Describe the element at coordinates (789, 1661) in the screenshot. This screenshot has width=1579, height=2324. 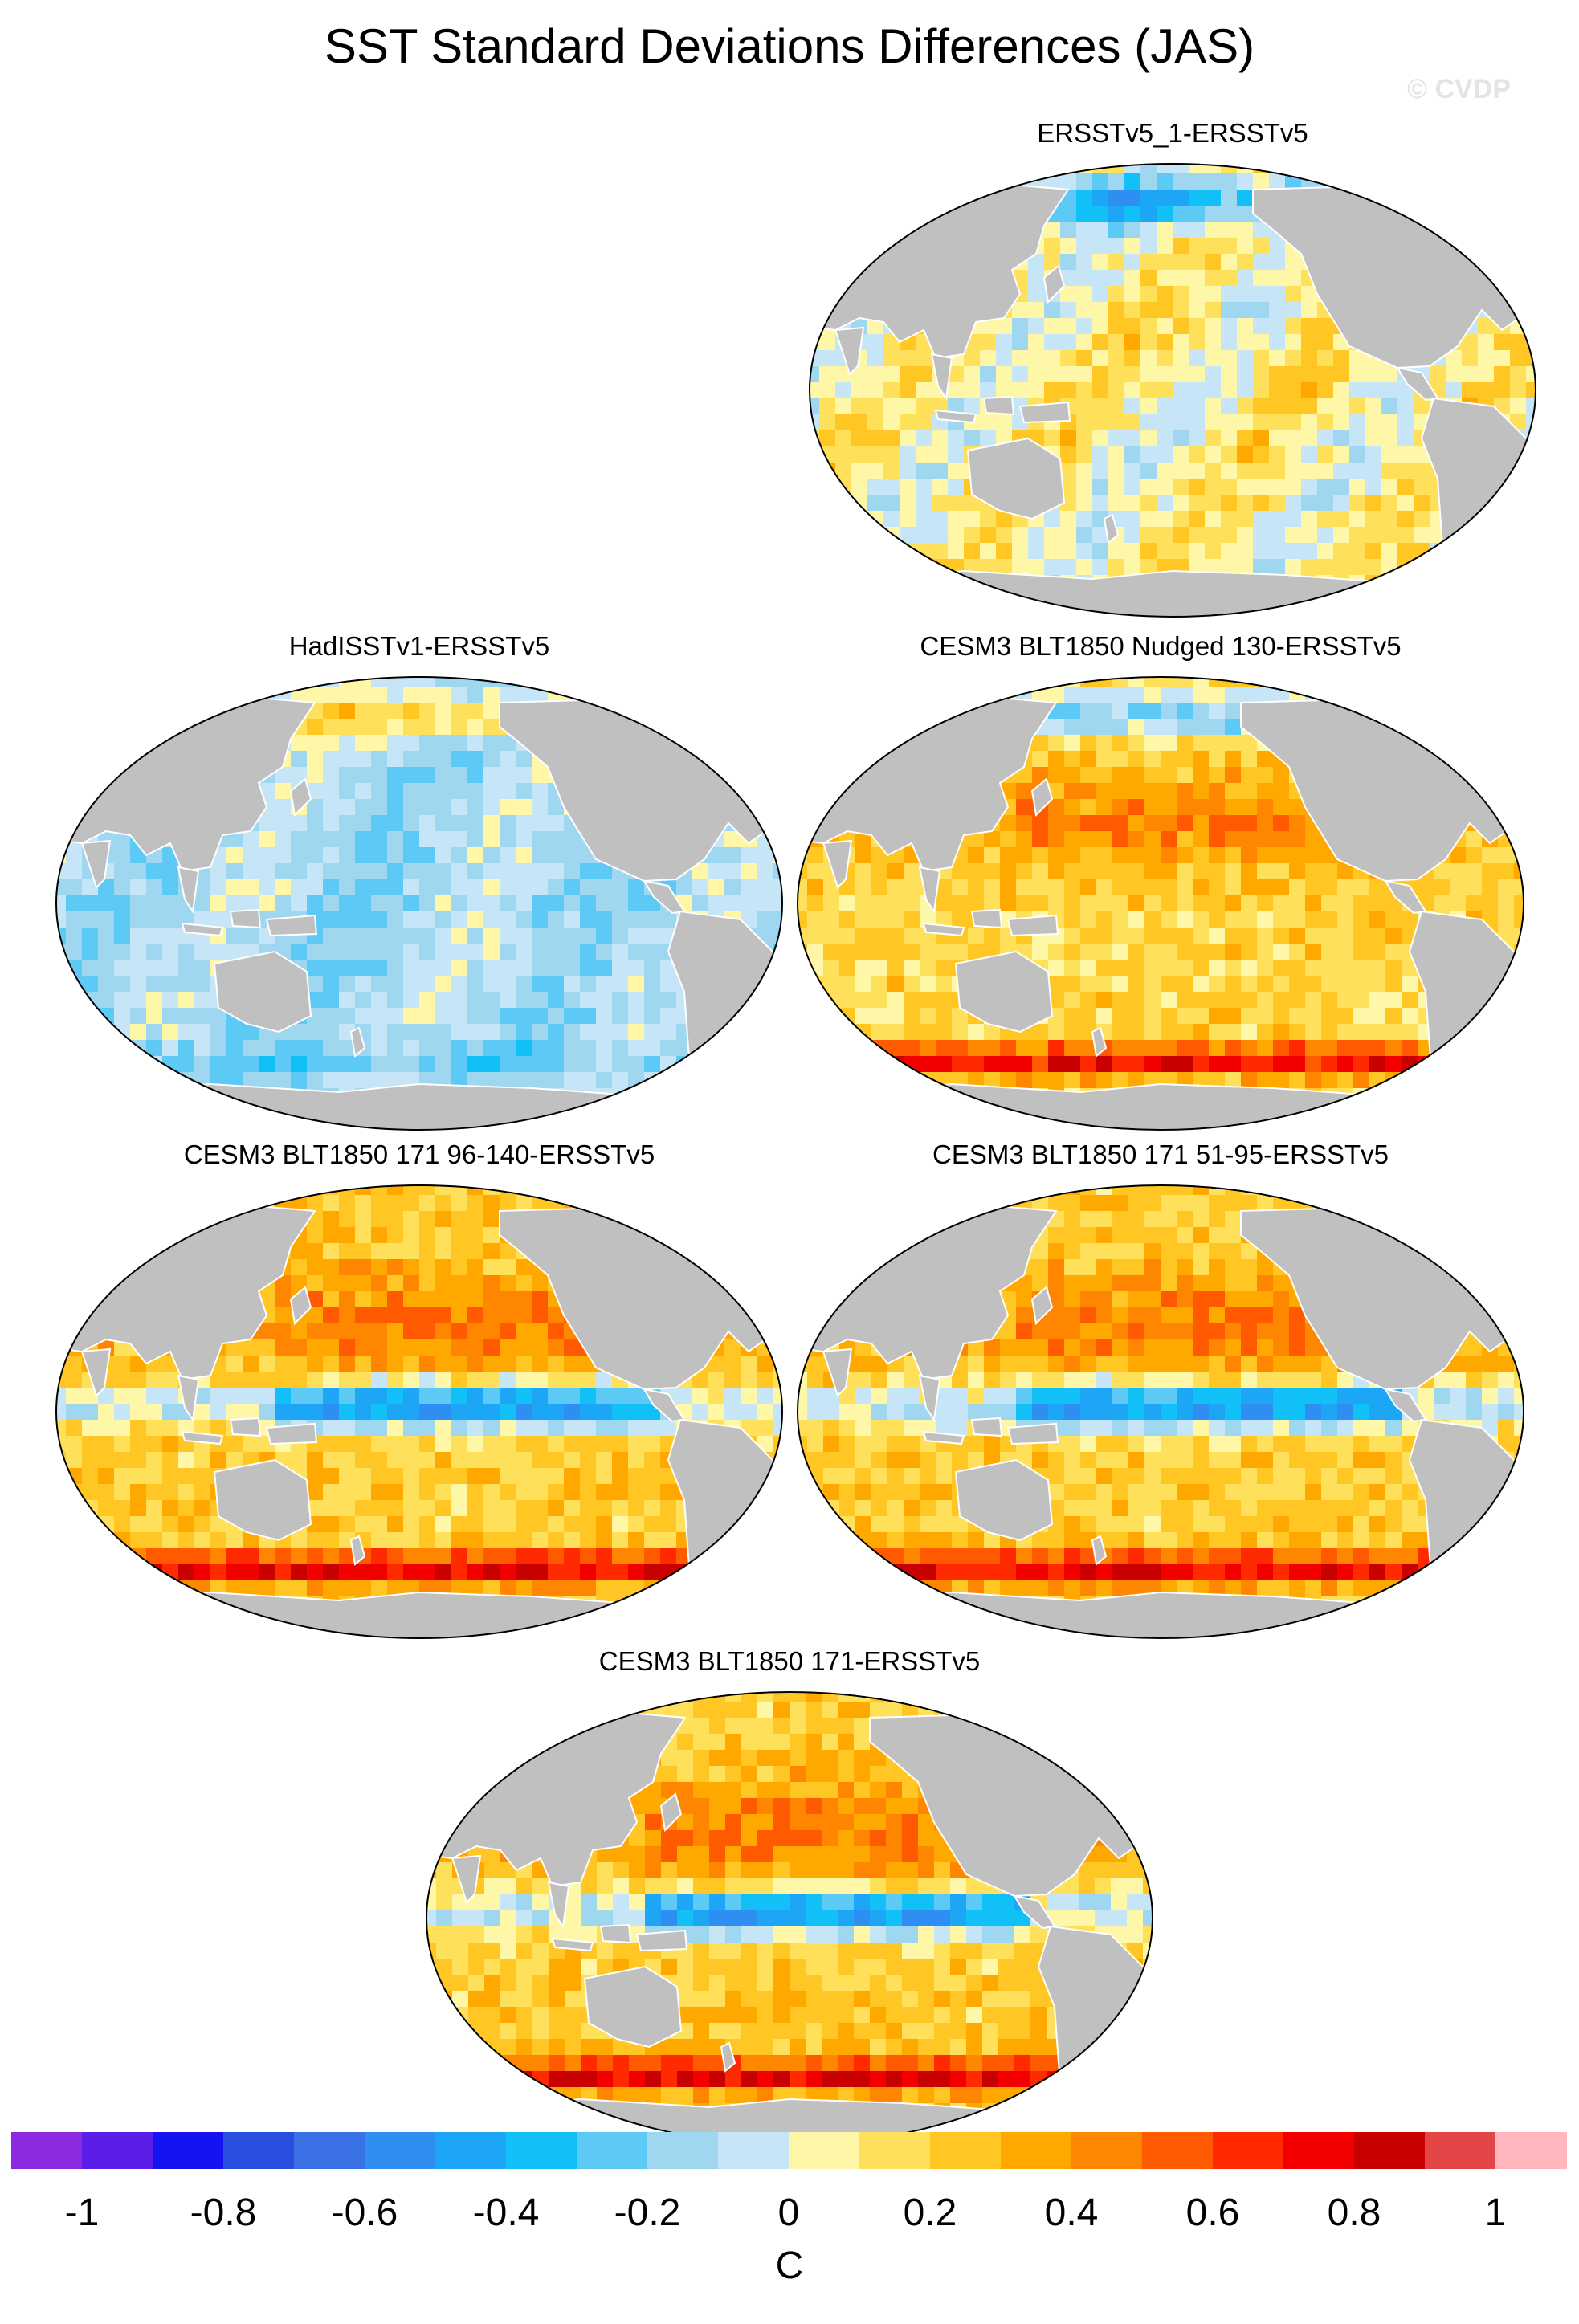
I see `panel-title: CESM3 BLT1850 171-ERSSTv5` at that location.